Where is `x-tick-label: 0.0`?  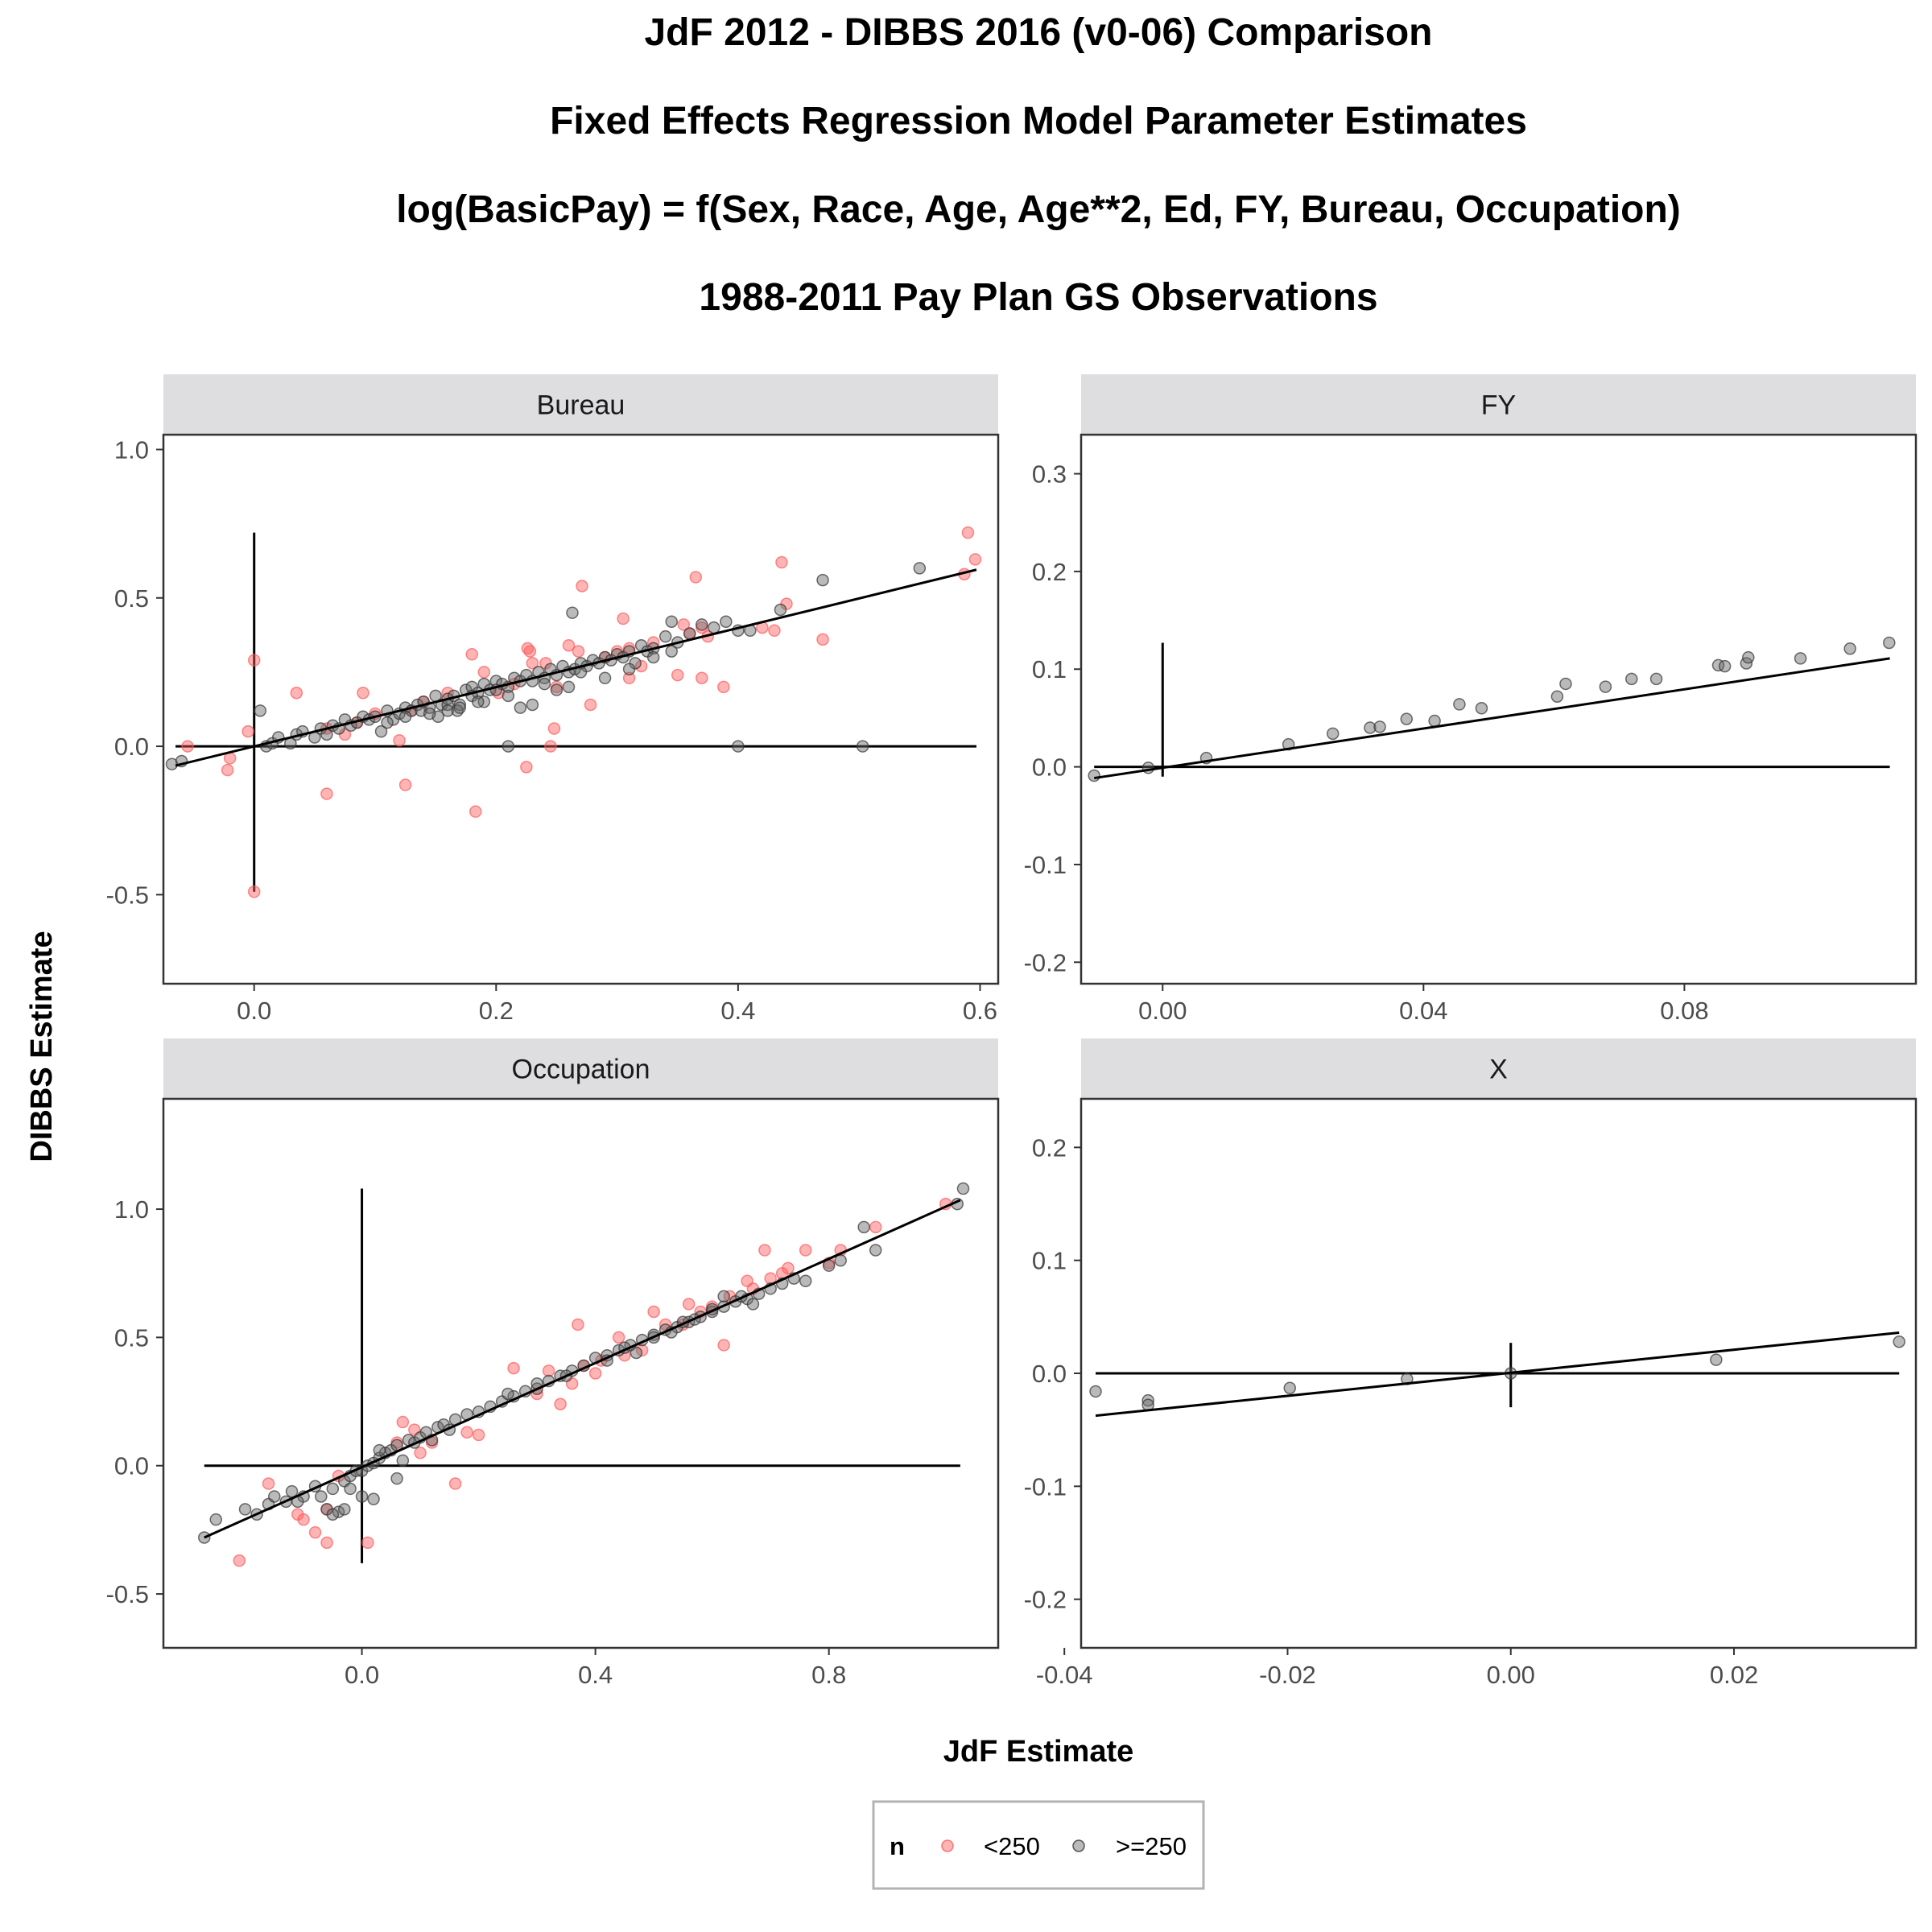 x-tick-label: 0.0 is located at coordinates (254, 1011).